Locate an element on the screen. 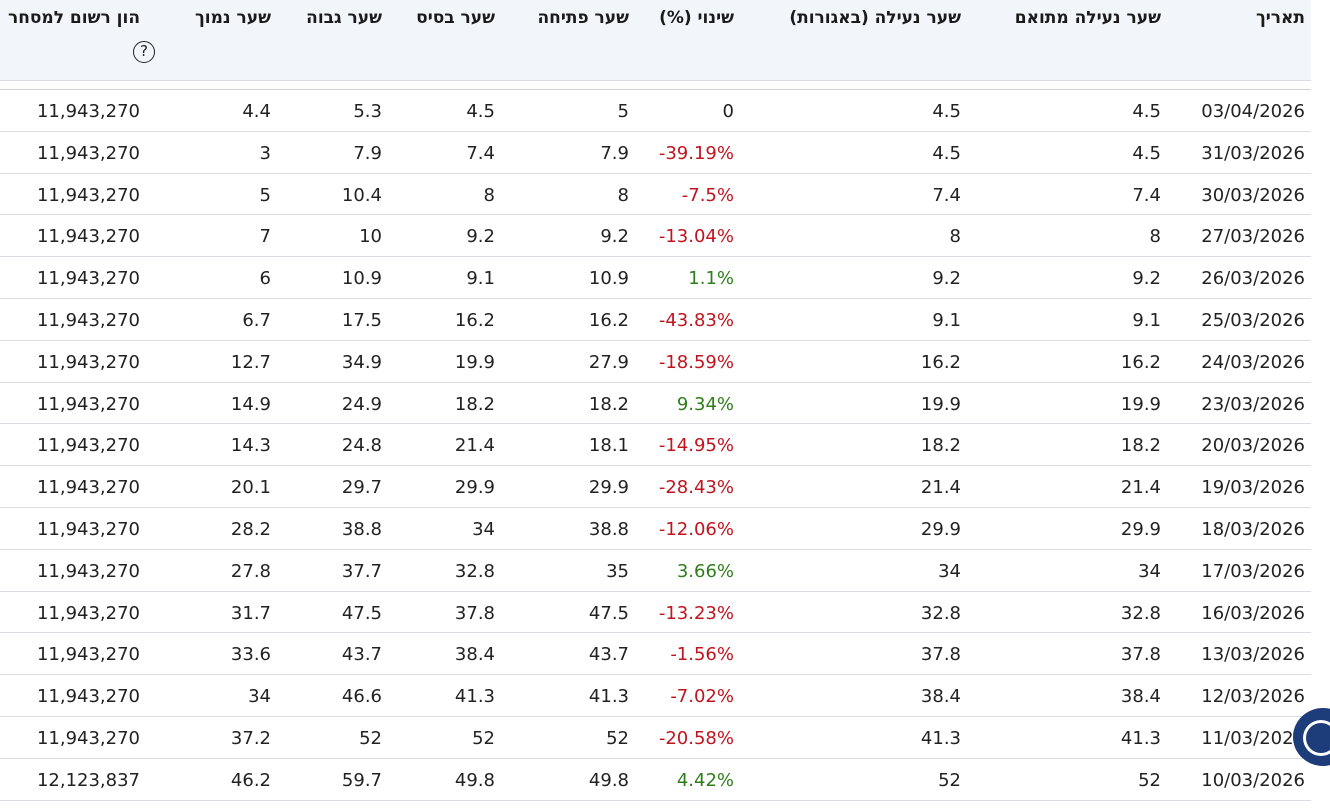 The height and width of the screenshot is (809, 1330). cell-base: 41.3 is located at coordinates (474, 697).